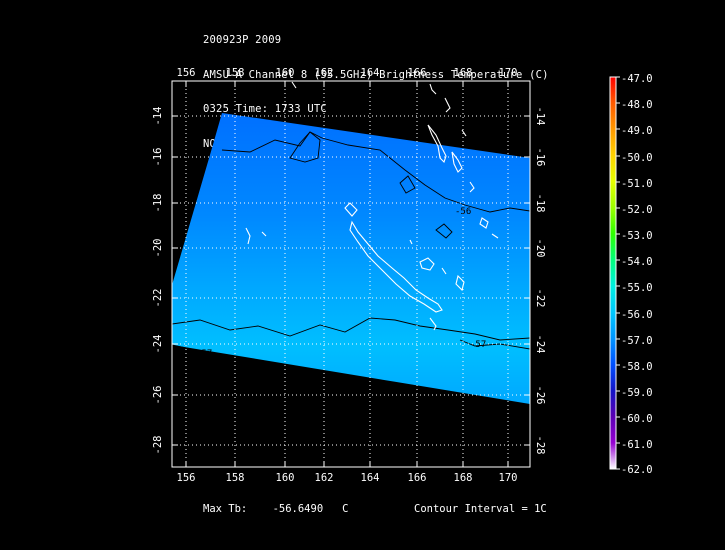 The image size is (725, 550). Describe the element at coordinates (637, 470) in the screenshot. I see `colorbar-label: -62.0` at that location.